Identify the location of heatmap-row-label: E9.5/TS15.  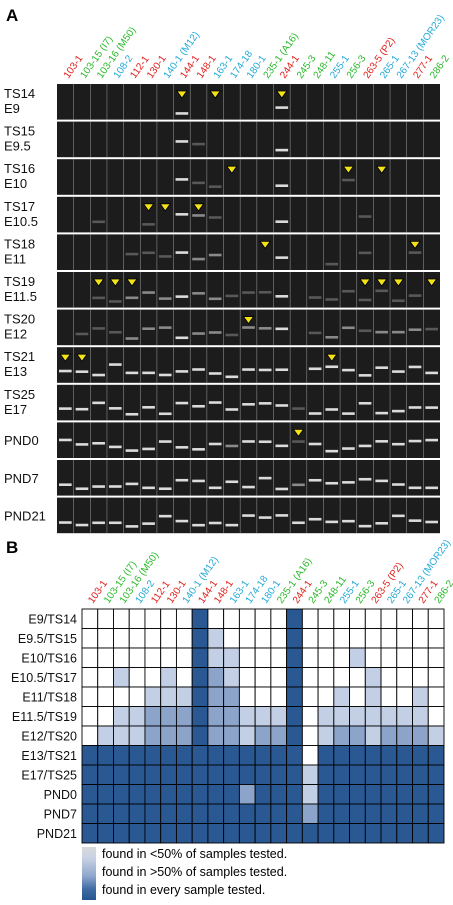
(47, 639).